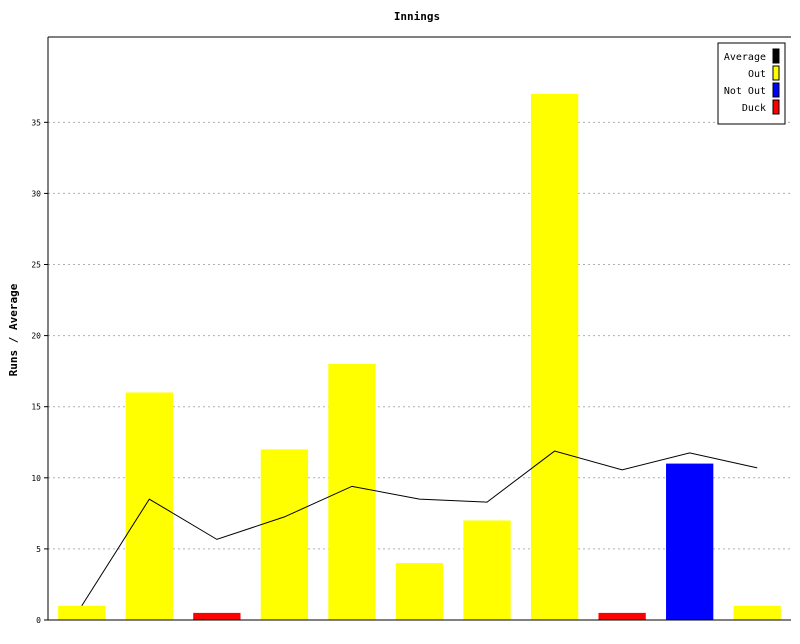 This screenshot has width=800, height=644. Describe the element at coordinates (38, 549) in the screenshot. I see `y-tick-label: 5` at that location.